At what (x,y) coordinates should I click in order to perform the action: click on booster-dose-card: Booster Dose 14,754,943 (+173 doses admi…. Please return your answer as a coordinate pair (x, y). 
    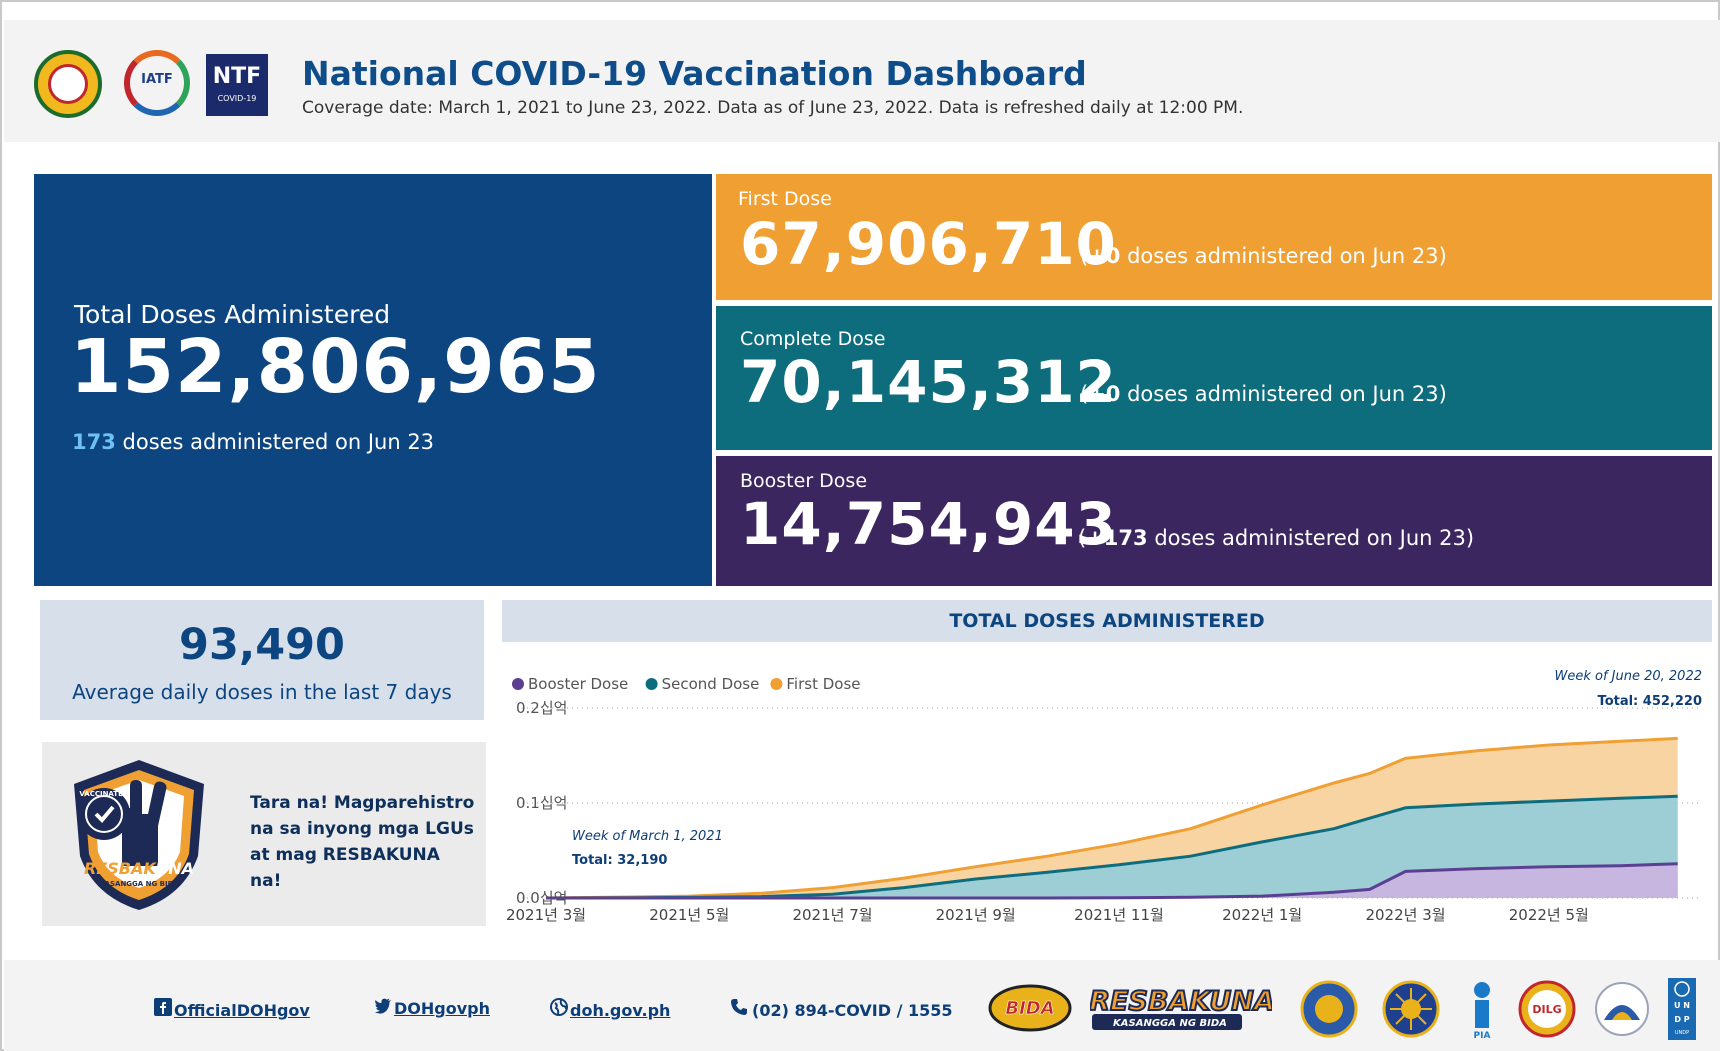
    Looking at the image, I should click on (1214, 521).